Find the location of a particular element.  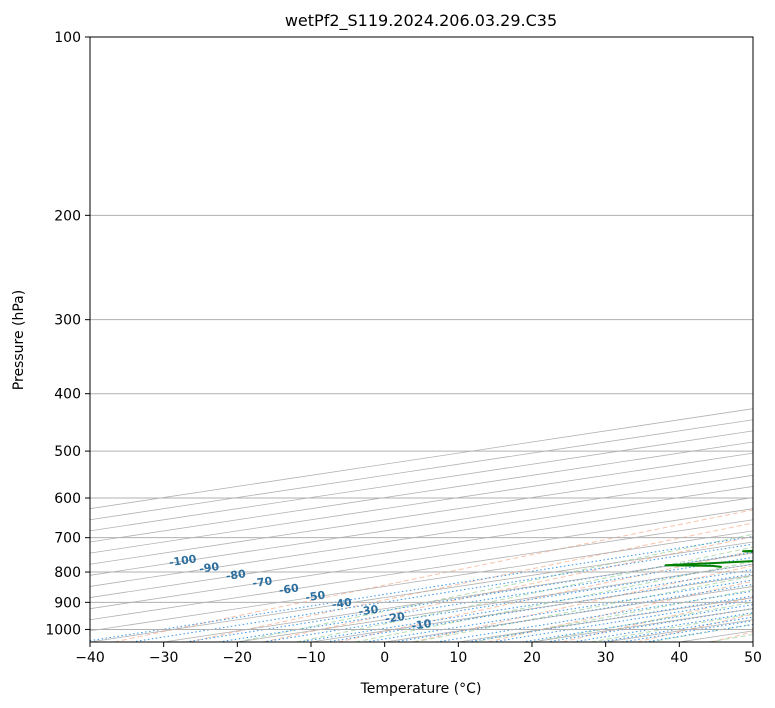

y-tick-label: 200 is located at coordinates (67, 216).